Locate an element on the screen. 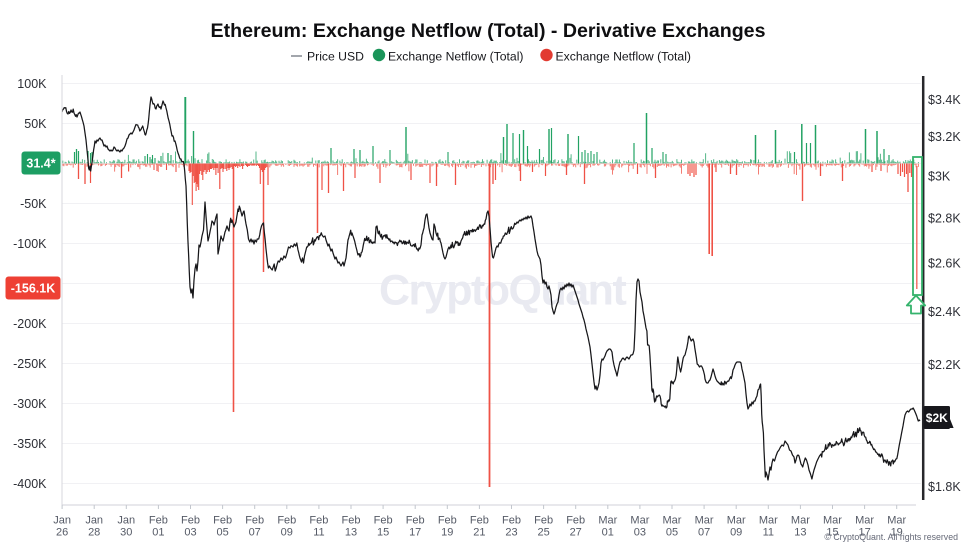  svg-text: $3K is located at coordinates (939, 176).